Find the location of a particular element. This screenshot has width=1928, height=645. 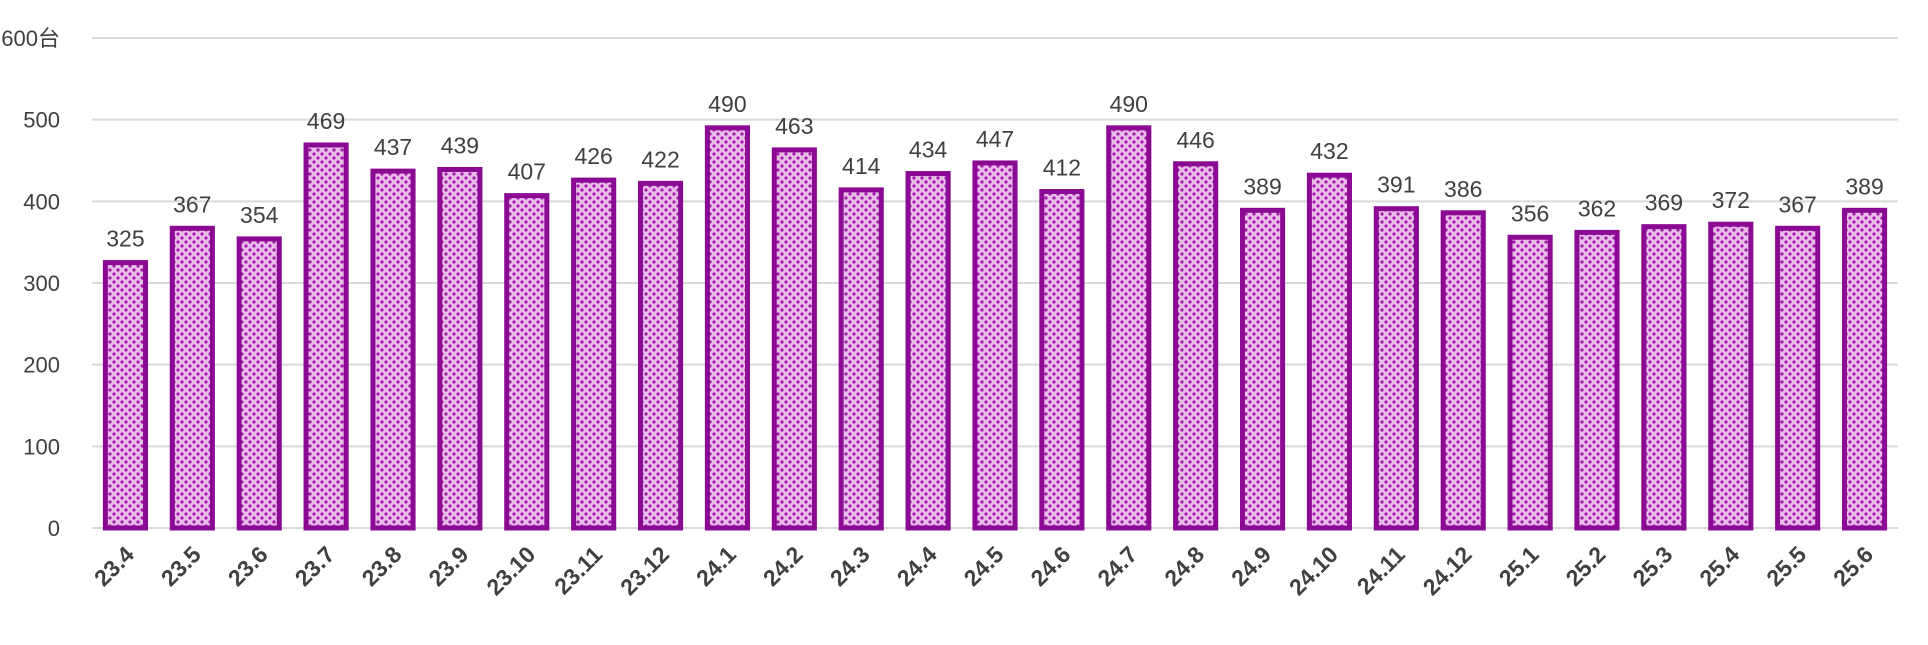

x-tick-label: 23.6 is located at coordinates (248, 566).